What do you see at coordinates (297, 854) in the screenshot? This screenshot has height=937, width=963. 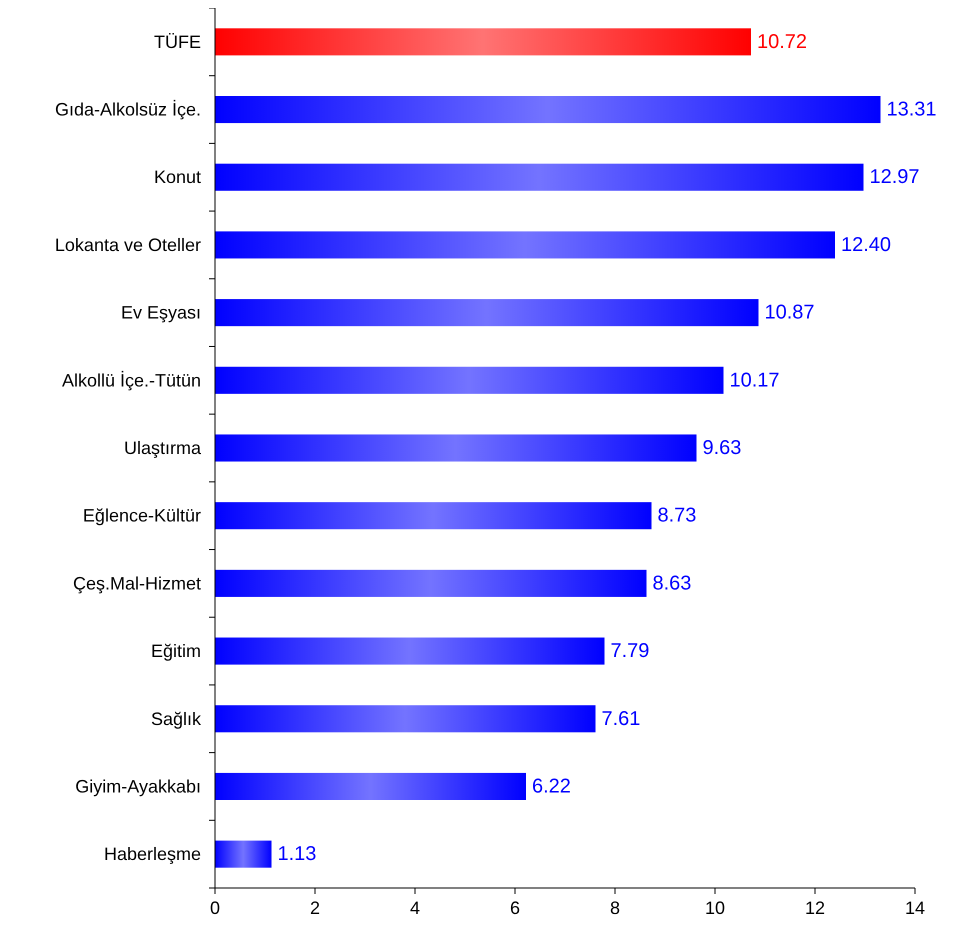 I see `data-label: 1.13` at bounding box center [297, 854].